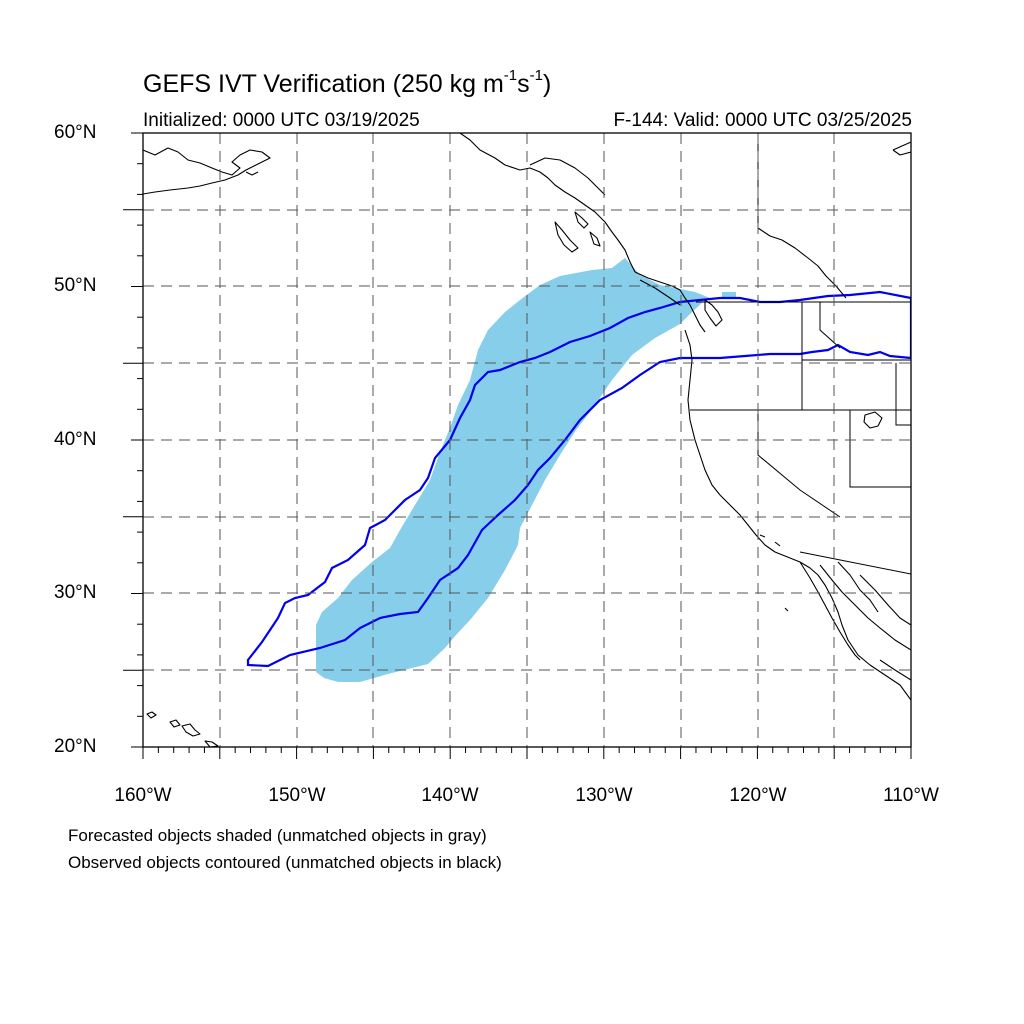 The image size is (1024, 1024). Describe the element at coordinates (547, 84) in the screenshot. I see `title-close: )` at that location.